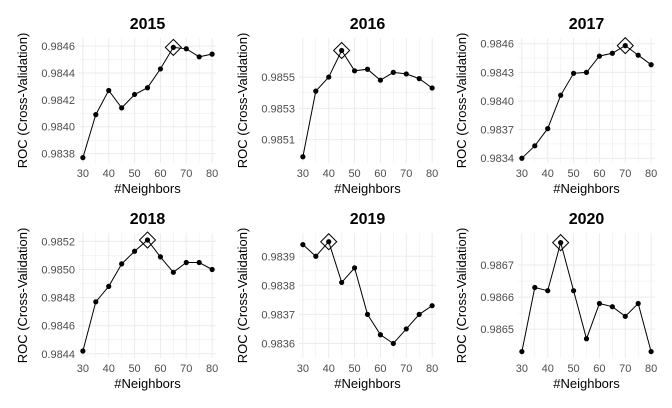  Describe the element at coordinates (278, 109) in the screenshot. I see `y-tick-label: 0.9853` at that location.